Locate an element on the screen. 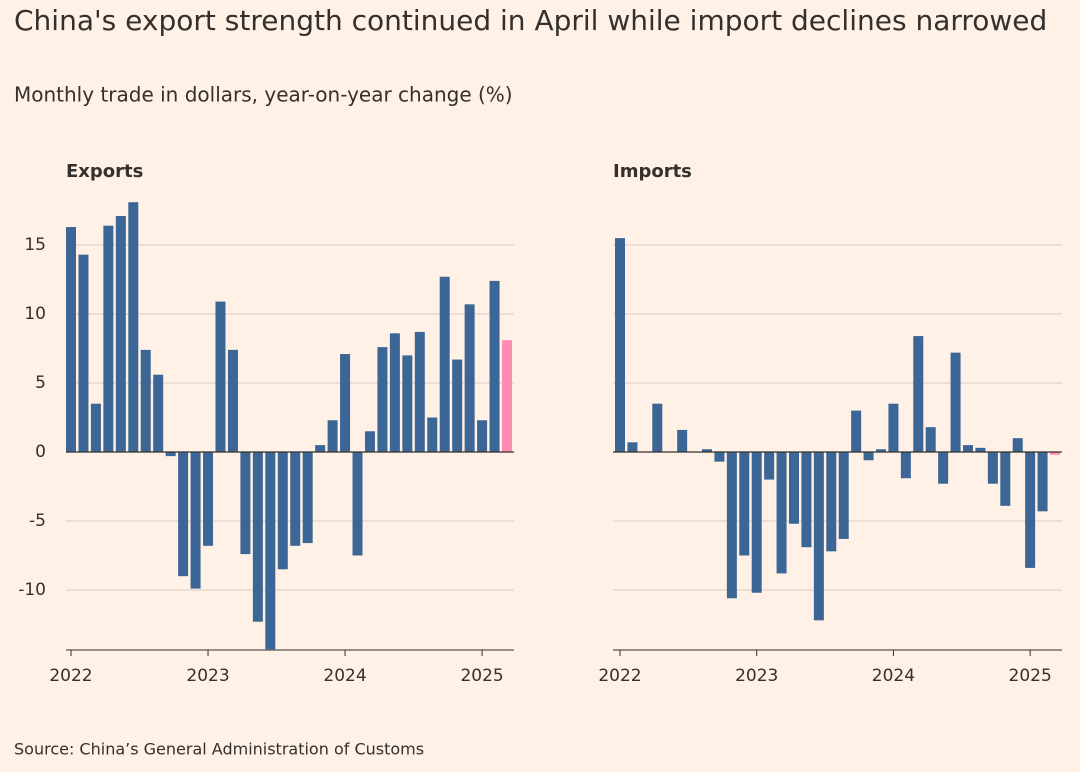  panel-title: Imports is located at coordinates (652, 171).